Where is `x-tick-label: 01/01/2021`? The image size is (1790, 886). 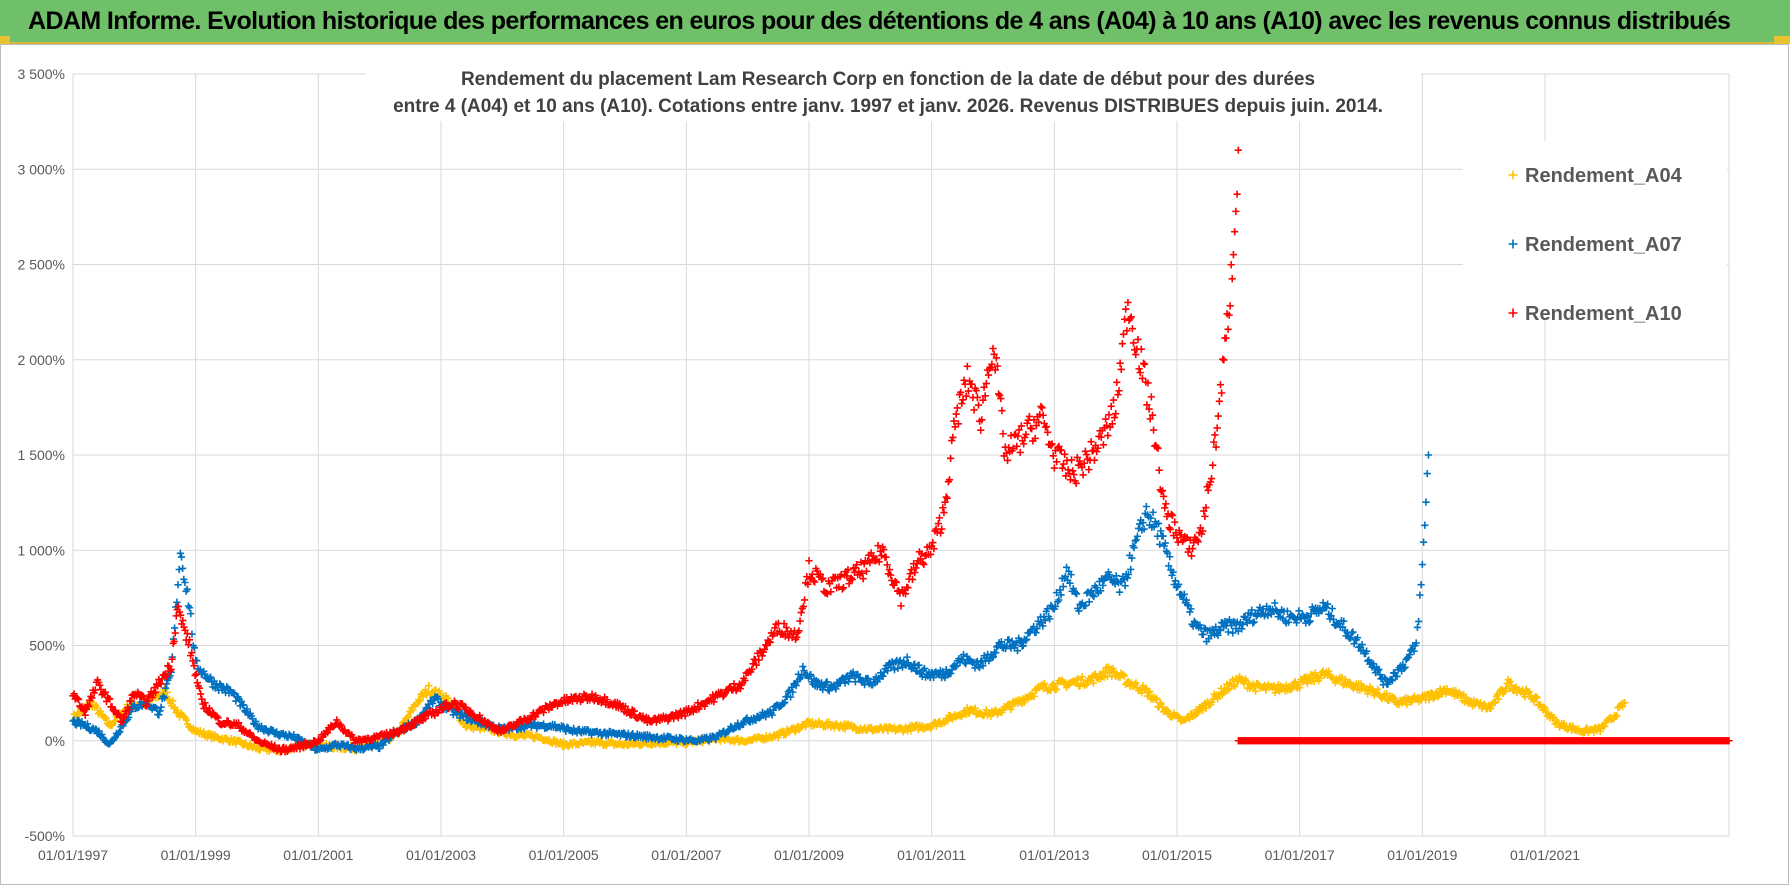
x-tick-label: 01/01/2021 is located at coordinates (1545, 855).